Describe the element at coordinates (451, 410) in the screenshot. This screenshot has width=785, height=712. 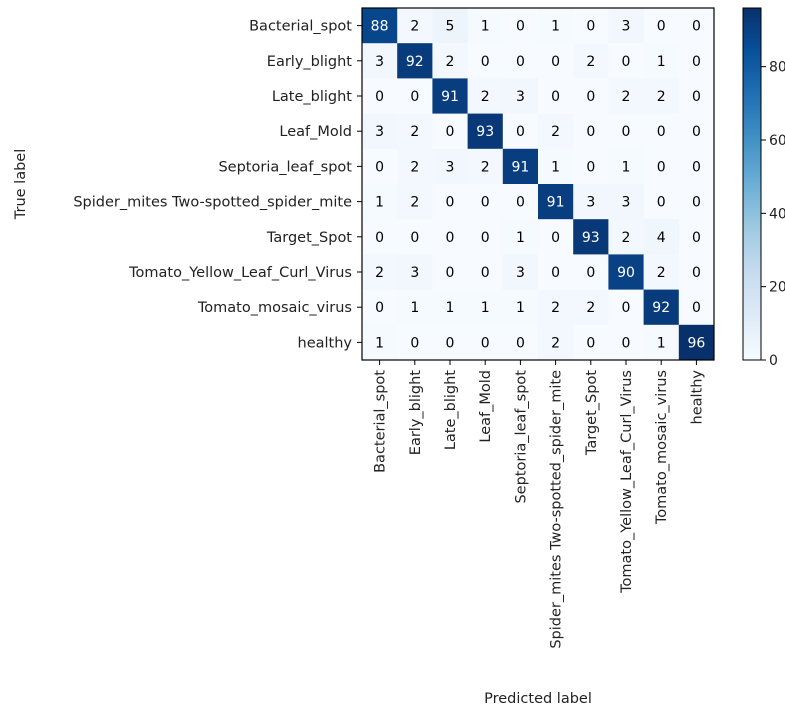
I see `x-tick-label: Late_blight` at that location.